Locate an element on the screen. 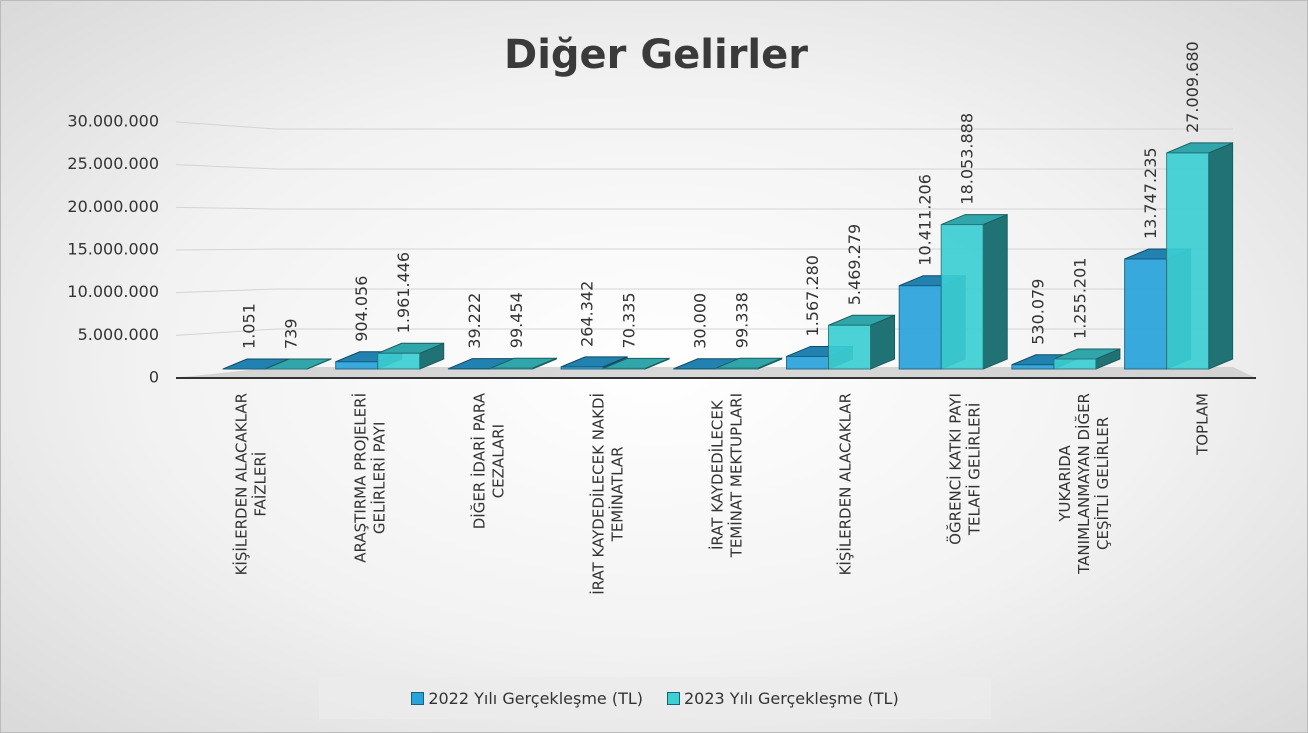 The height and width of the screenshot is (733, 1308). legend-item: 2022 Yılı Gerçekleşme (TL) is located at coordinates (527, 698).